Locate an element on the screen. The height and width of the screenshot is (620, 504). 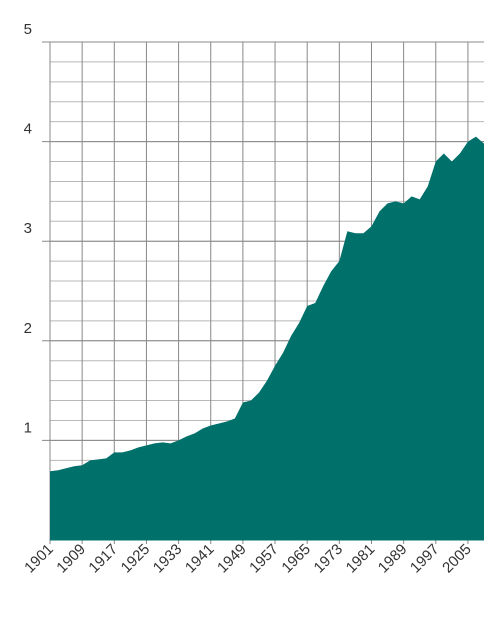
y-tick-label: 5 is located at coordinates (28, 29).